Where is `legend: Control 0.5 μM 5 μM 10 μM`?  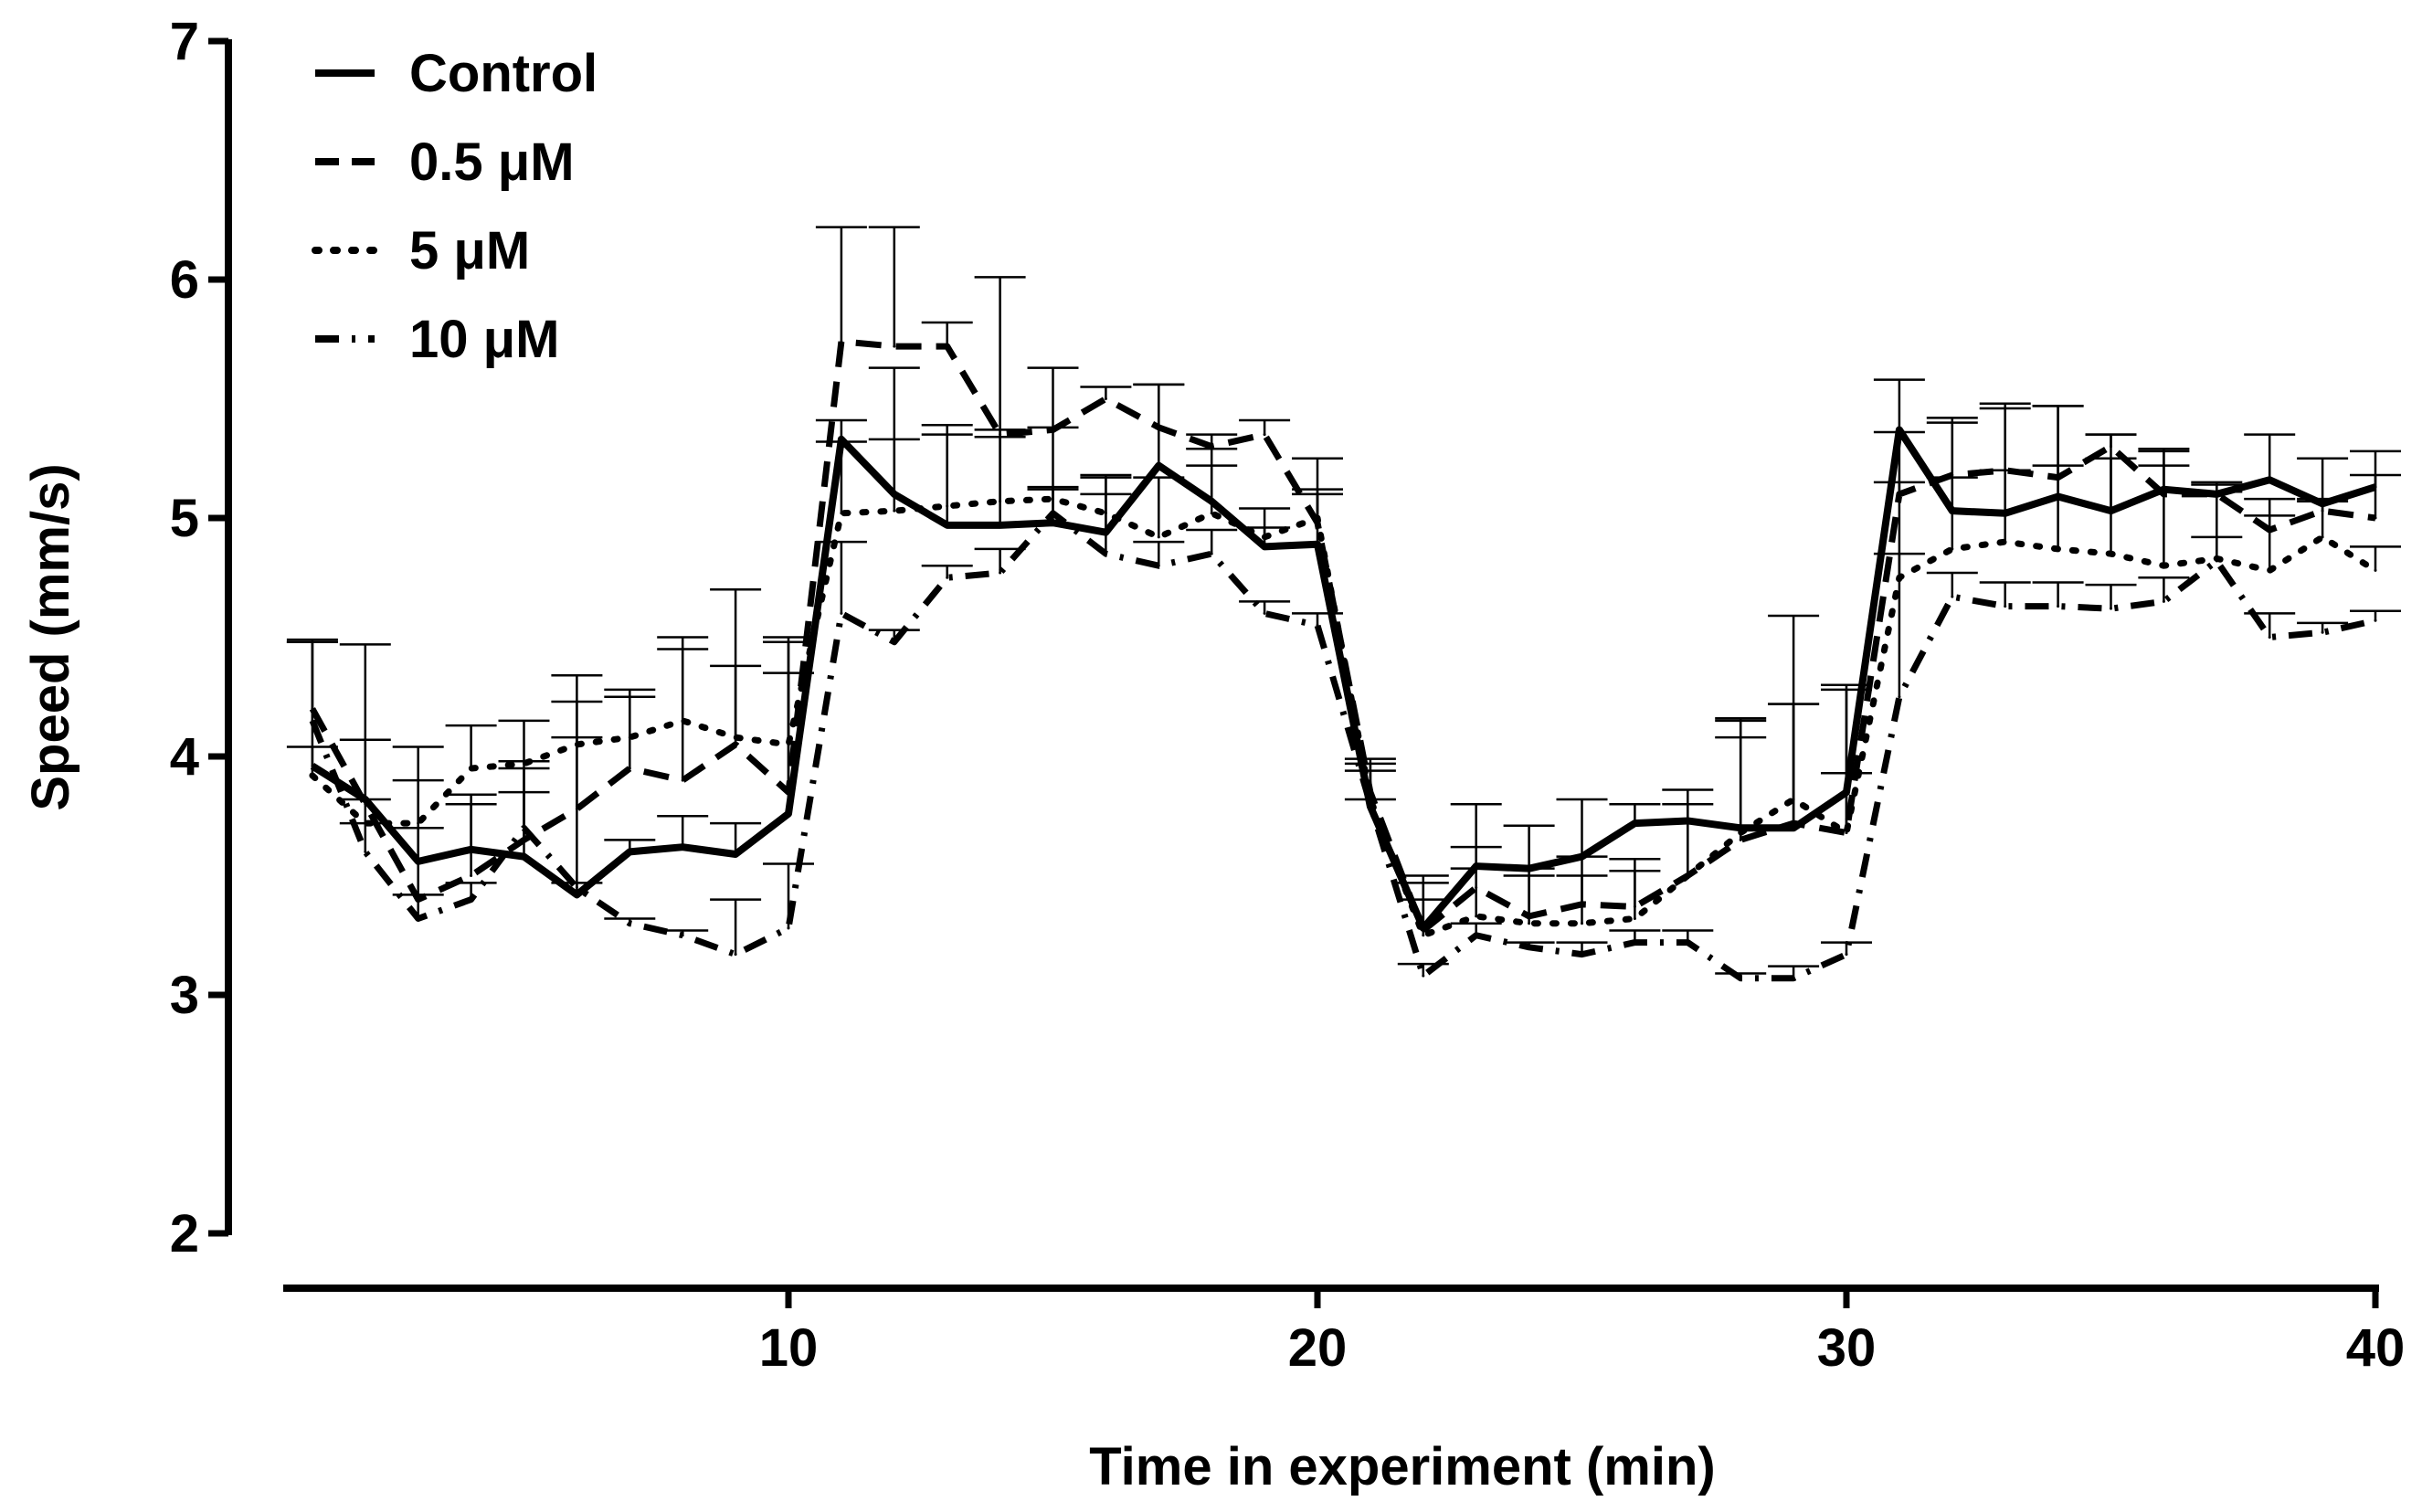 legend: Control 0.5 μM 5 μM 10 μM is located at coordinates (455, 206).